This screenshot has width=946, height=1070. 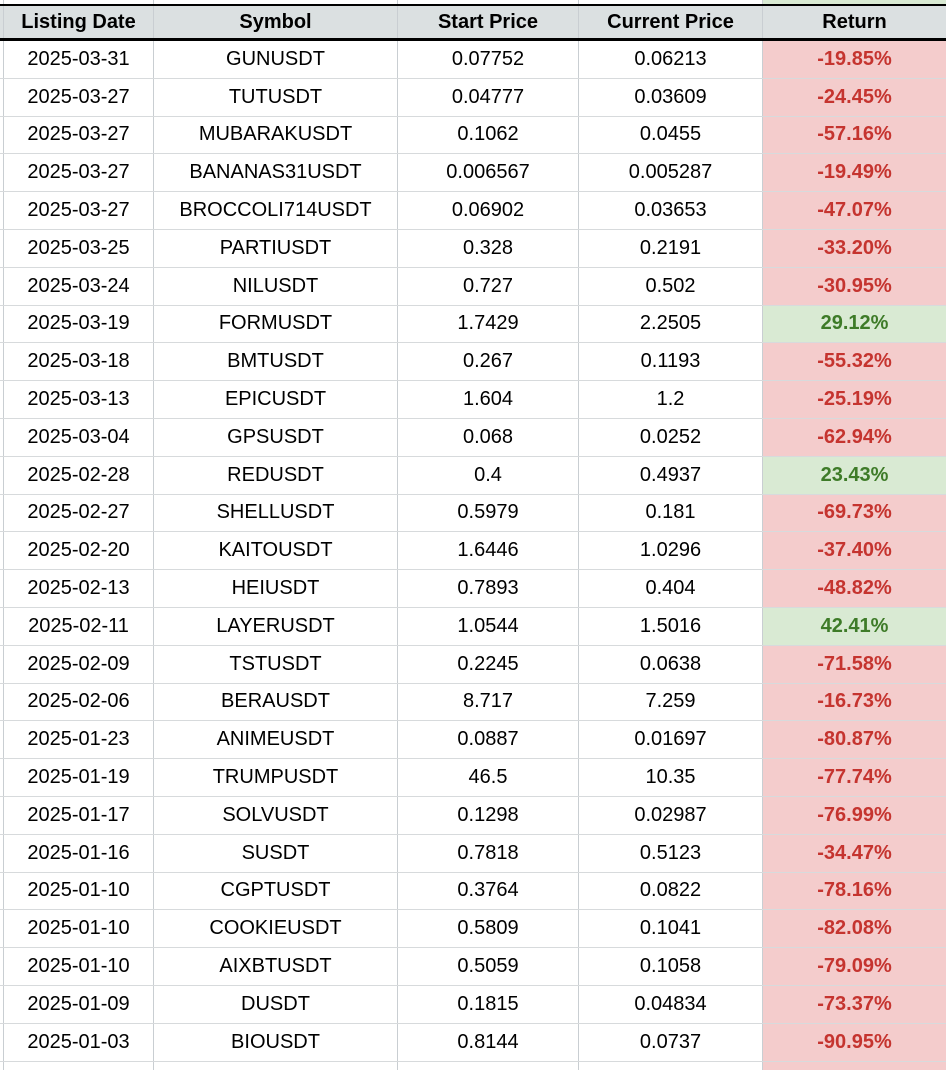 What do you see at coordinates (854, 1042) in the screenshot?
I see `return-cell: -90.95%` at bounding box center [854, 1042].